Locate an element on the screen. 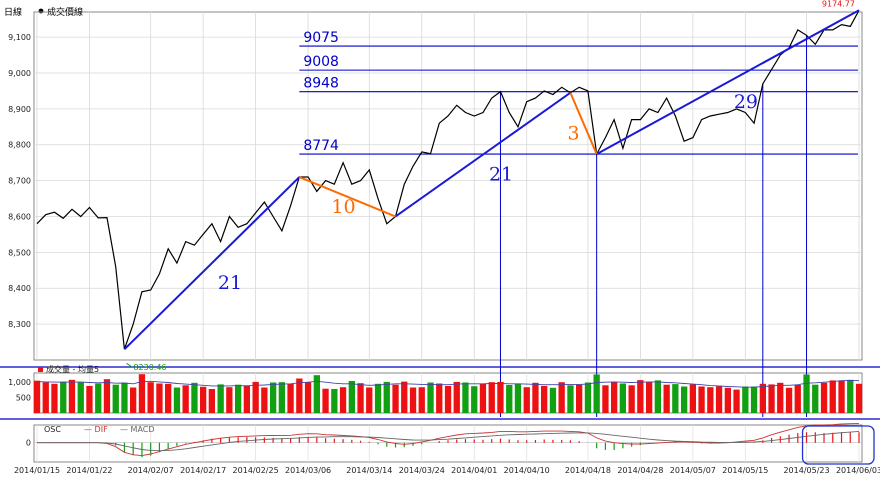 The width and height of the screenshot is (880, 489). bullet-icon is located at coordinates (41, 11).